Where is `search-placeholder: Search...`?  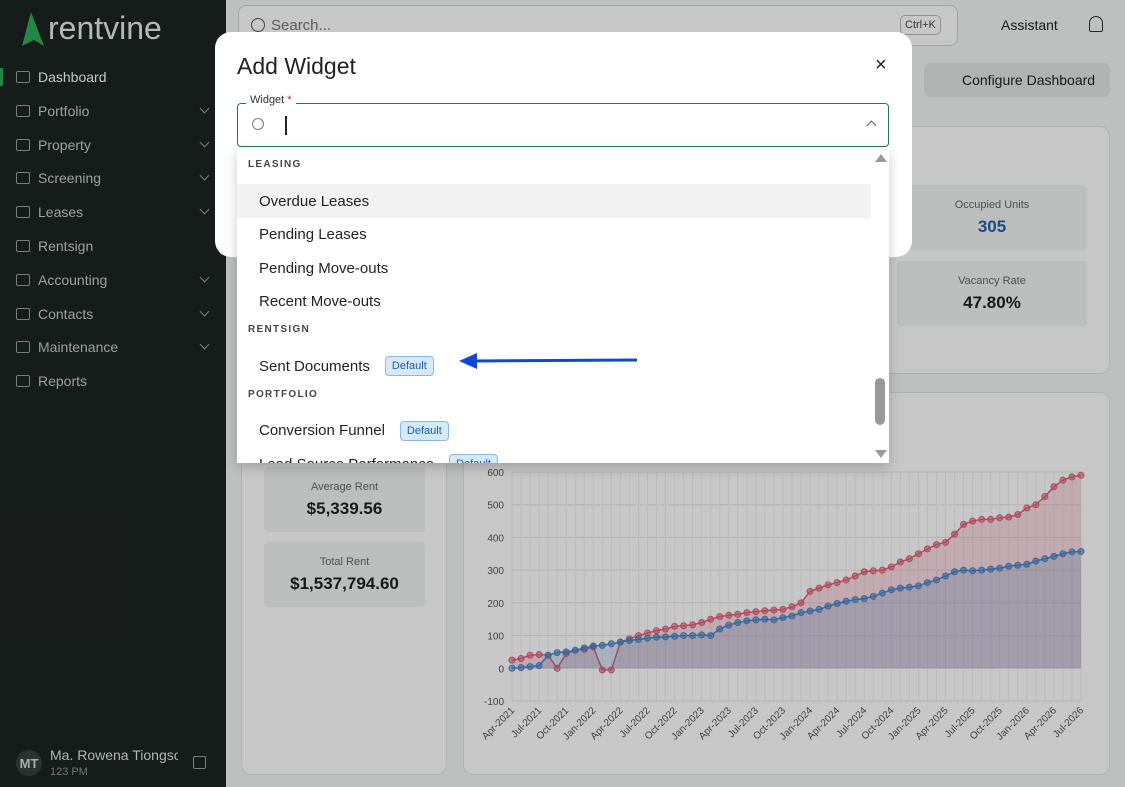 search-placeholder: Search... is located at coordinates (301, 25).